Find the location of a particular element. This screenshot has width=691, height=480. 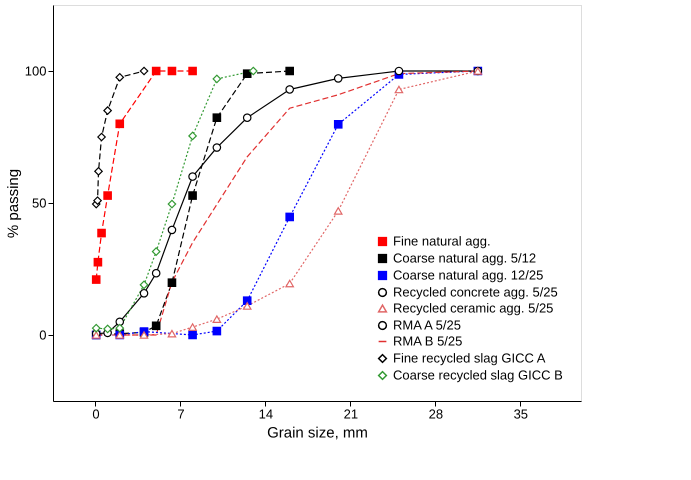

legend-label: RMA B 5/25 is located at coordinates (427, 341).